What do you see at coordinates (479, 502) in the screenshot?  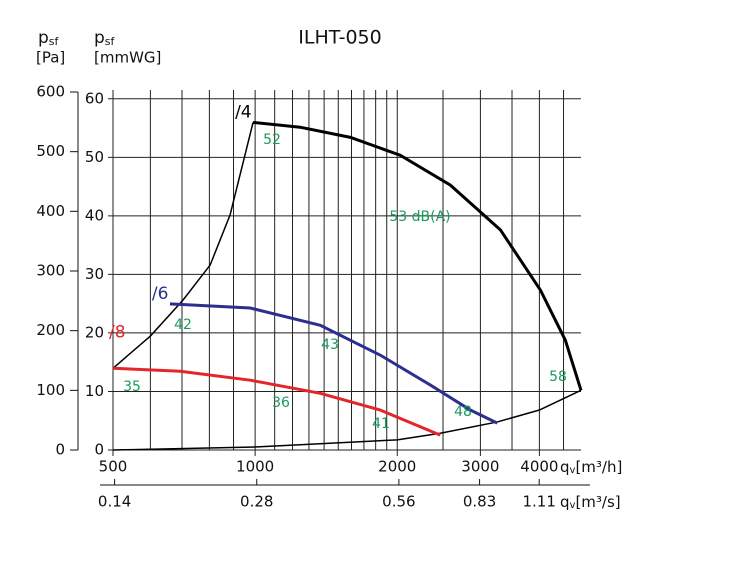 I see `x2-tick-label: 0.83` at bounding box center [479, 502].